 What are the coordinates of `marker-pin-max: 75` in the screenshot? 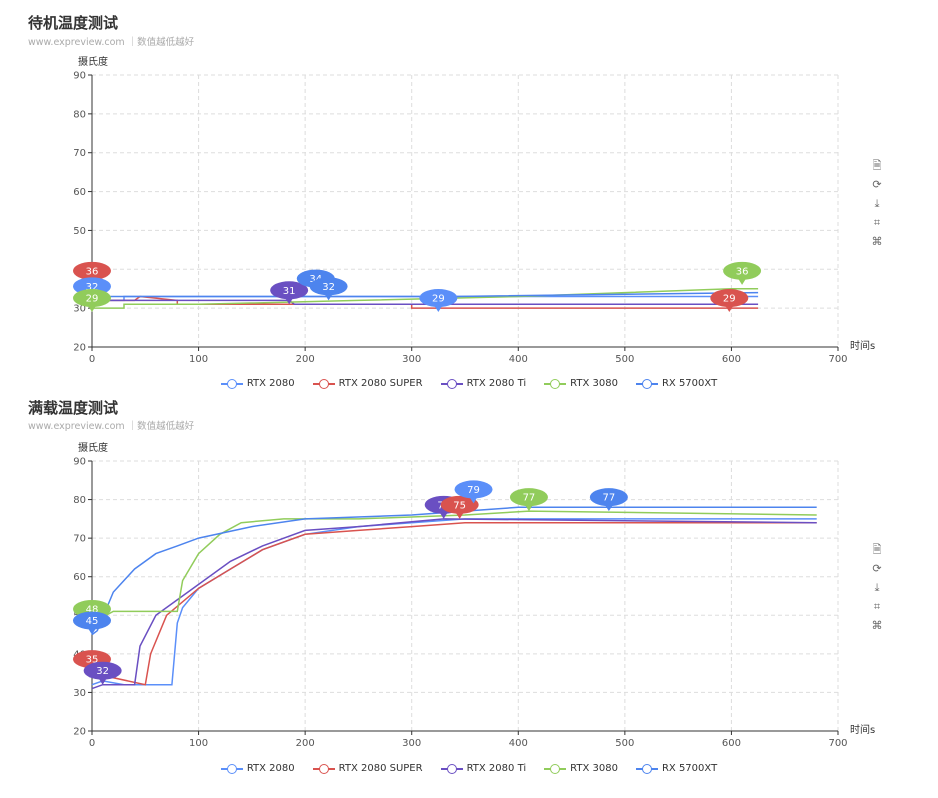 It's located at (459, 507).